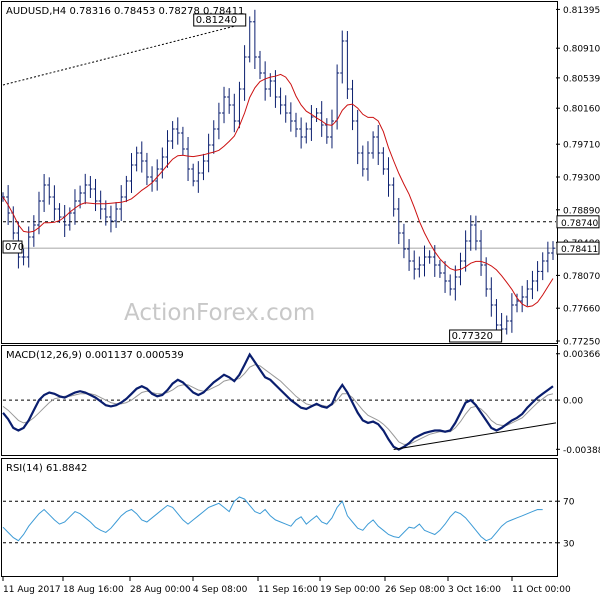 The height and width of the screenshot is (604, 600). What do you see at coordinates (581, 179) in the screenshot?
I see `y-tick-label: 0.79300` at bounding box center [581, 179].